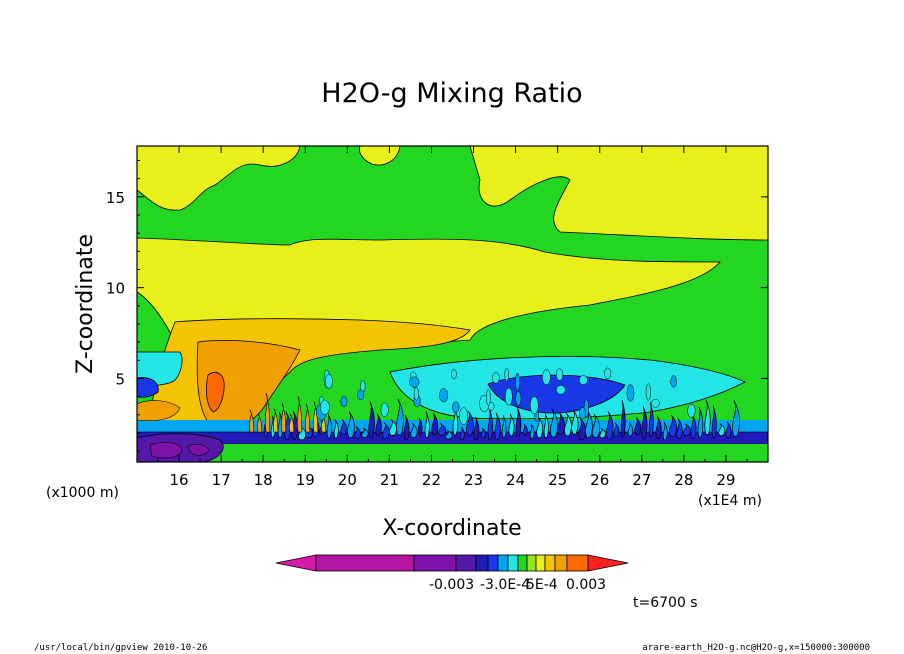 The height and width of the screenshot is (654, 904). Describe the element at coordinates (115, 289) in the screenshot. I see `y-tick-label: 10` at that location.